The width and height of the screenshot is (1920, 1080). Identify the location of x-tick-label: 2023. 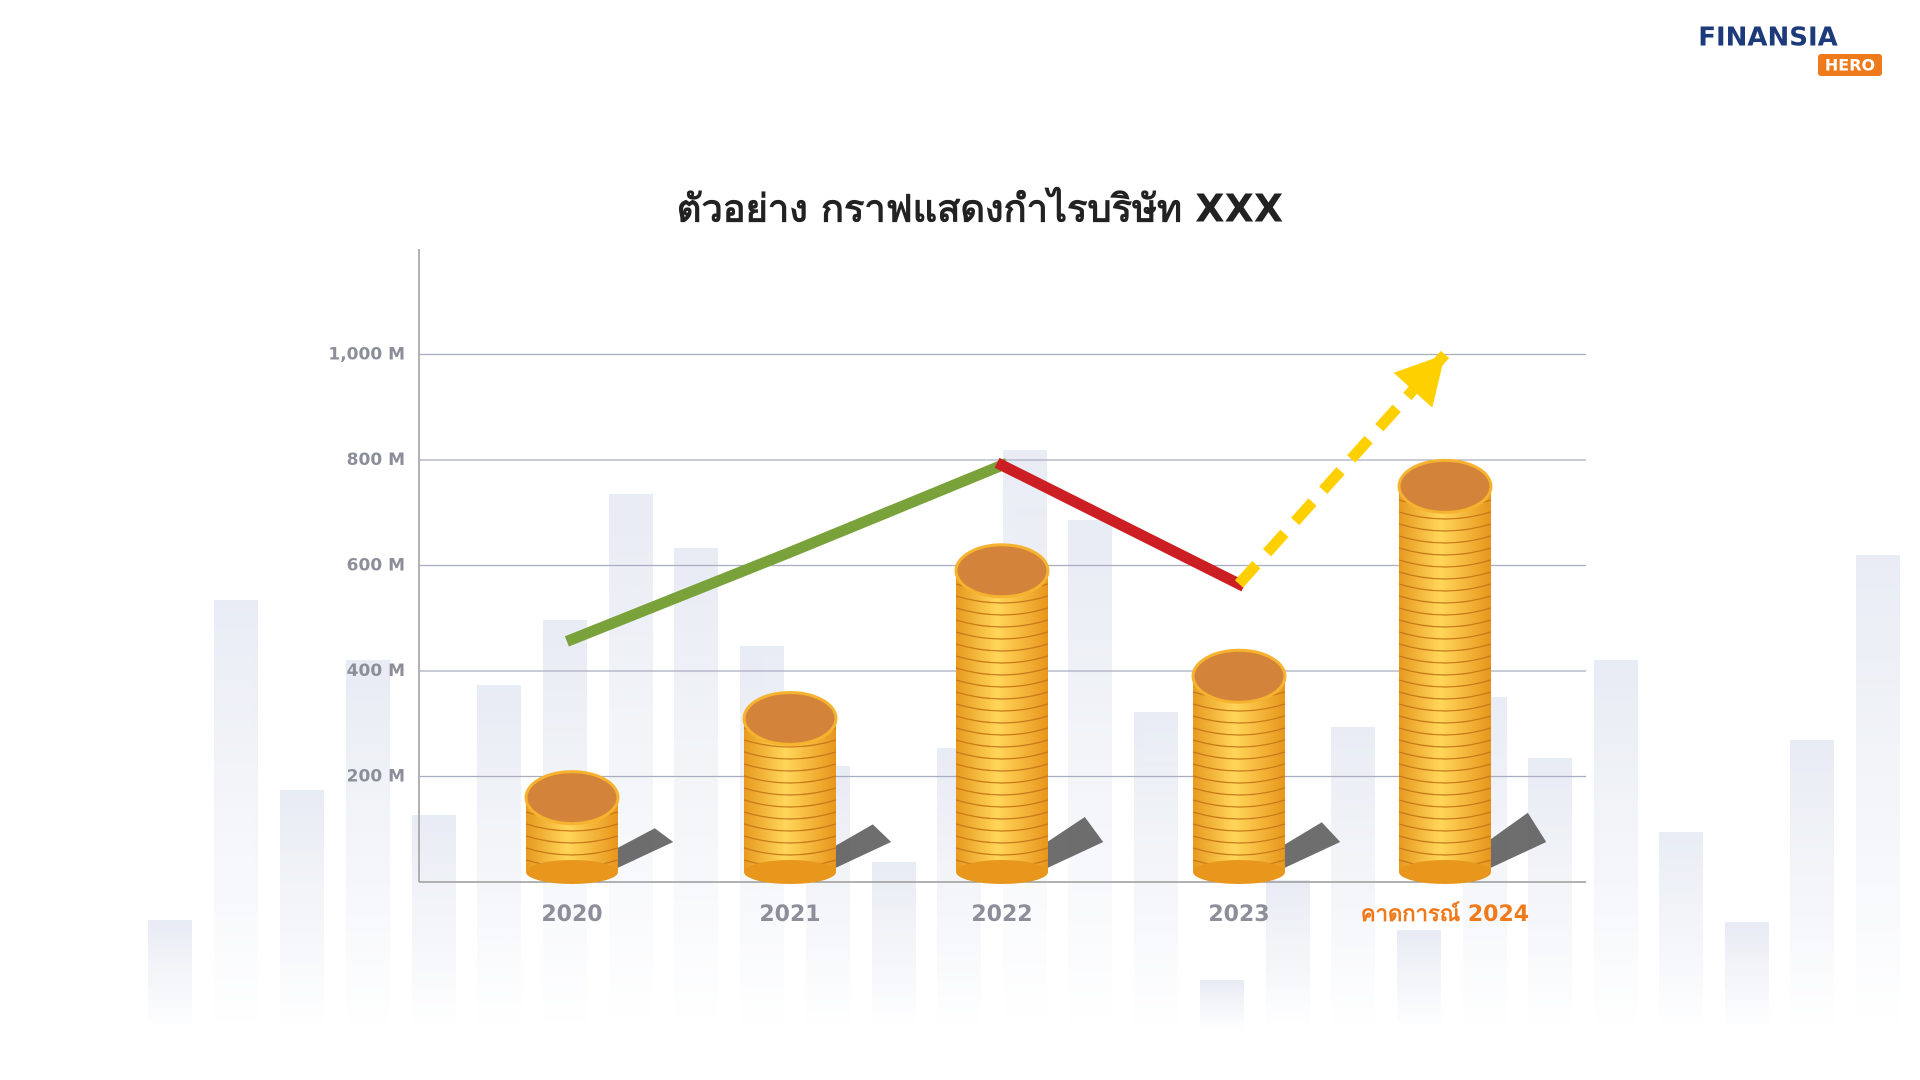
(1238, 914).